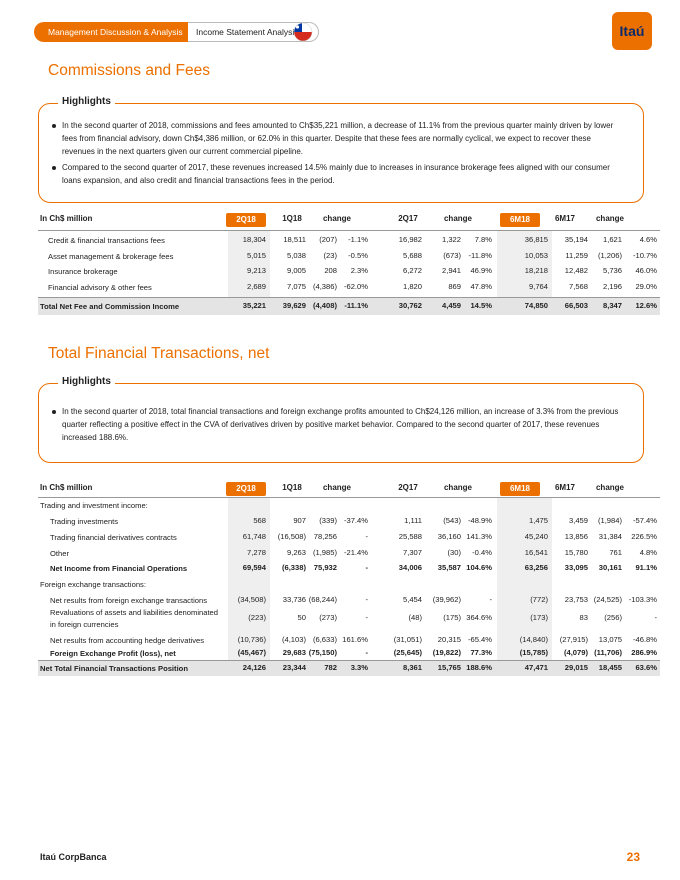 This screenshot has width=680, height=880. I want to click on table-cell: 141.3%, so click(479, 536).